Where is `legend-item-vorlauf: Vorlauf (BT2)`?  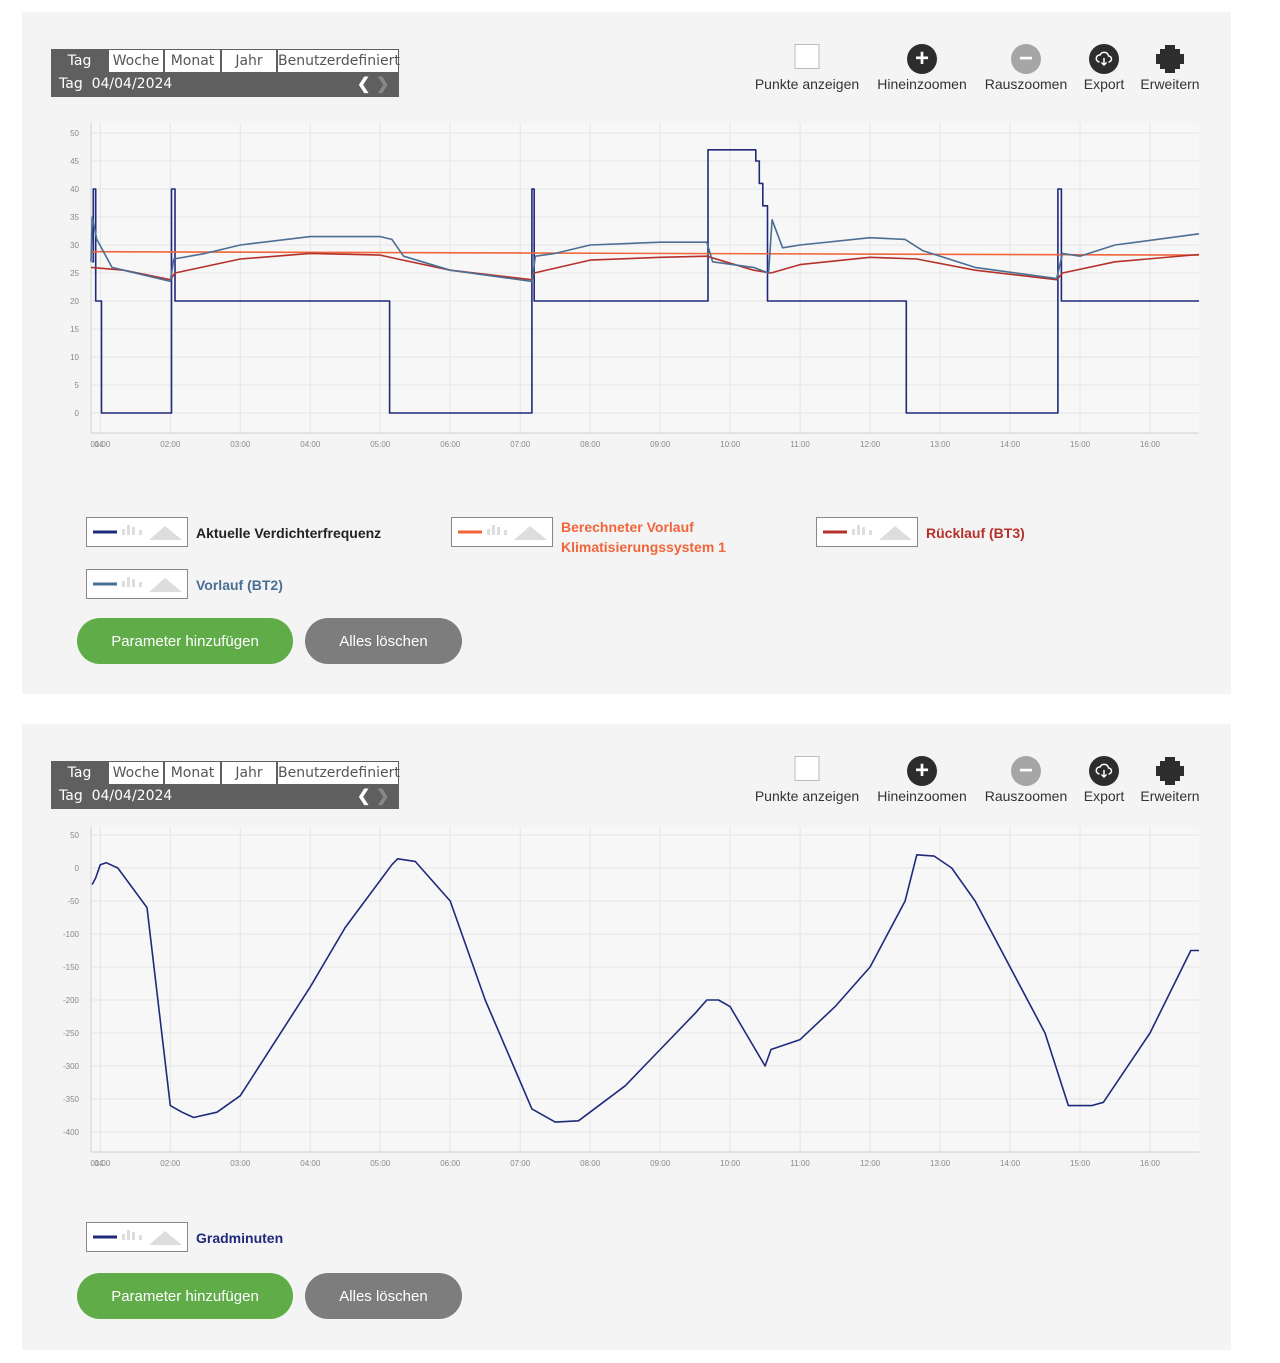 legend-item-vorlauf: Vorlauf (BT2) is located at coordinates (184, 584).